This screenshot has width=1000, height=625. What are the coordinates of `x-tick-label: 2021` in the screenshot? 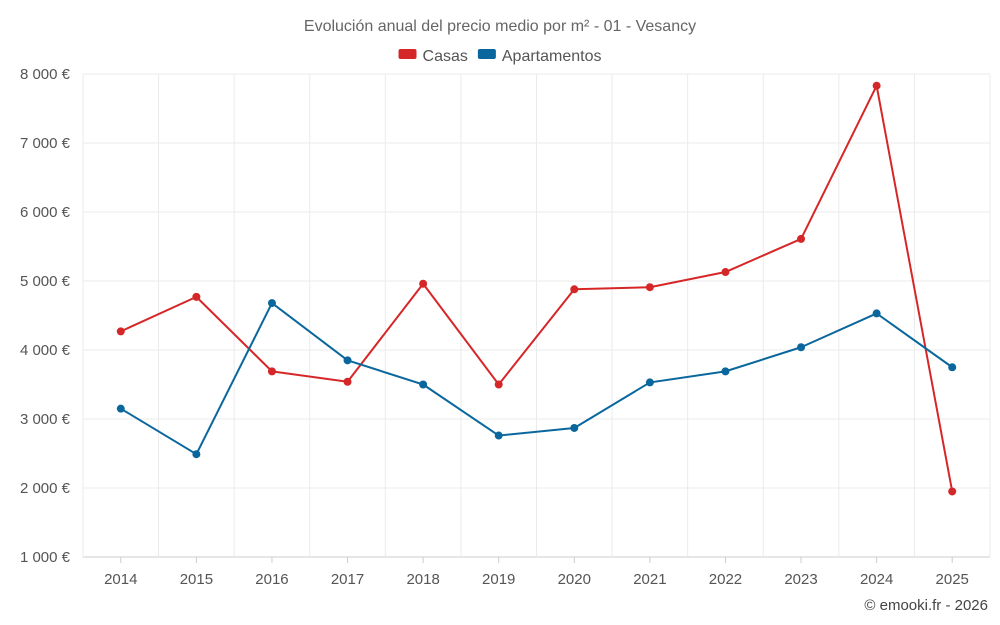 It's located at (649, 579).